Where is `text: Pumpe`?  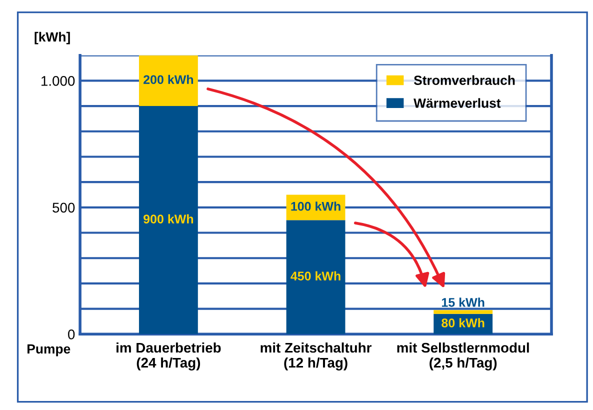 text: Pumpe is located at coordinates (49, 350).